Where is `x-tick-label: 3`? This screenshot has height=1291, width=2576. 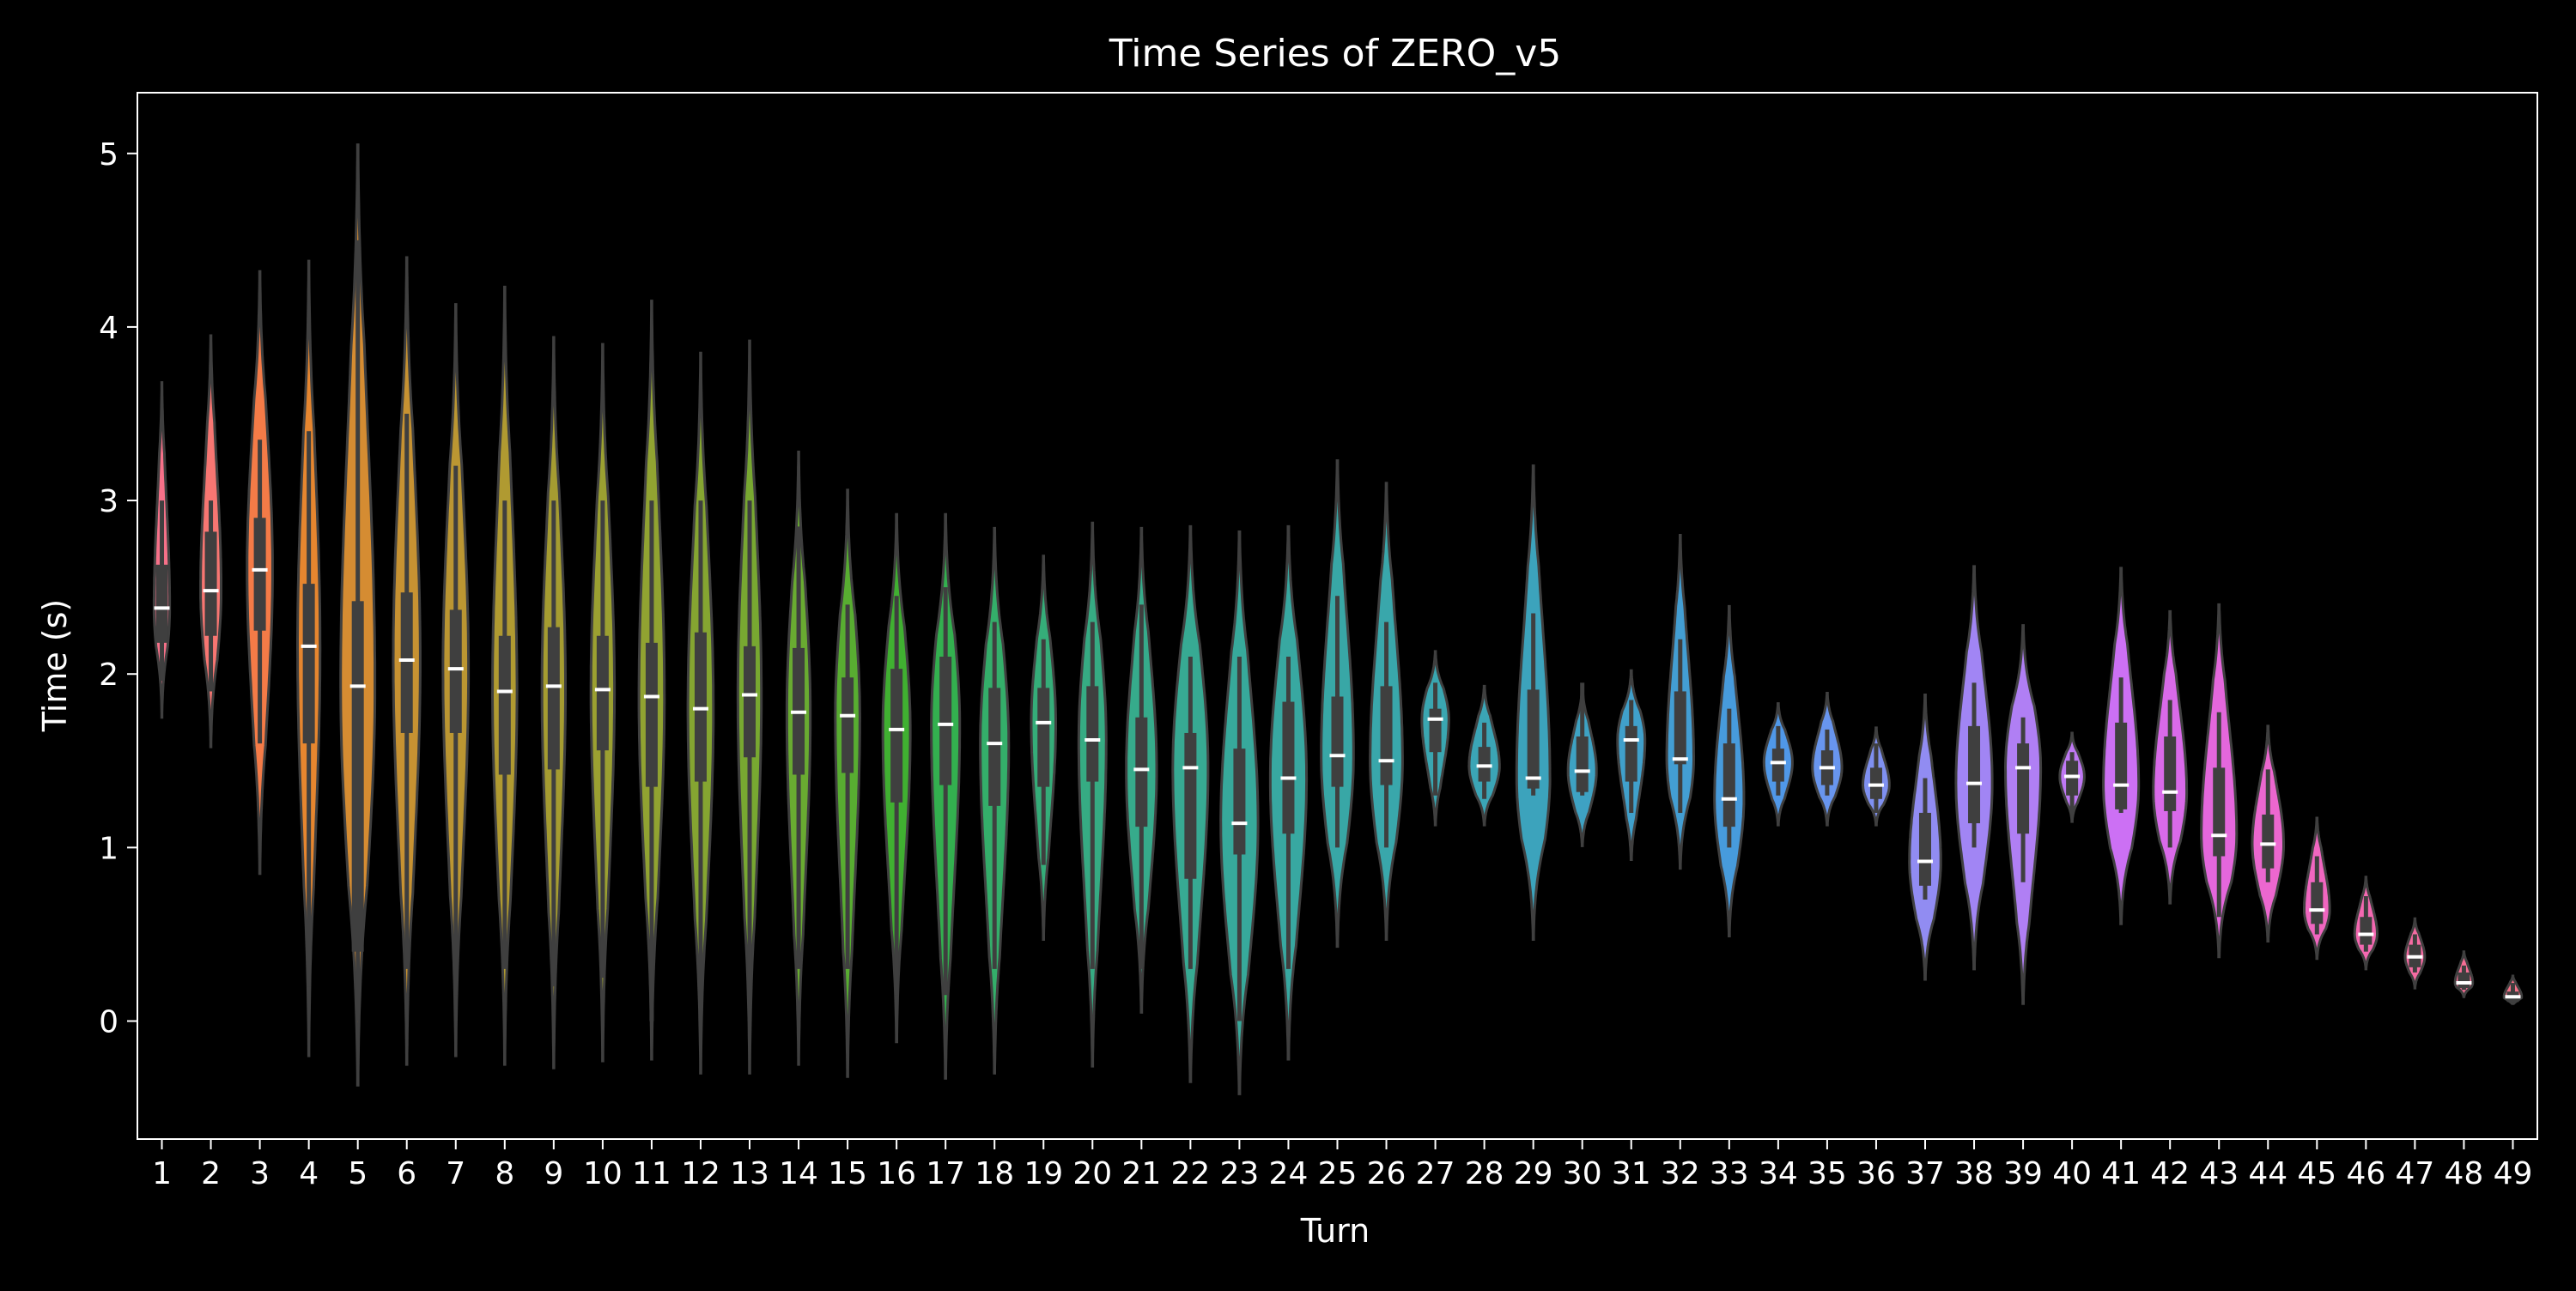 x-tick-label: 3 is located at coordinates (260, 1173).